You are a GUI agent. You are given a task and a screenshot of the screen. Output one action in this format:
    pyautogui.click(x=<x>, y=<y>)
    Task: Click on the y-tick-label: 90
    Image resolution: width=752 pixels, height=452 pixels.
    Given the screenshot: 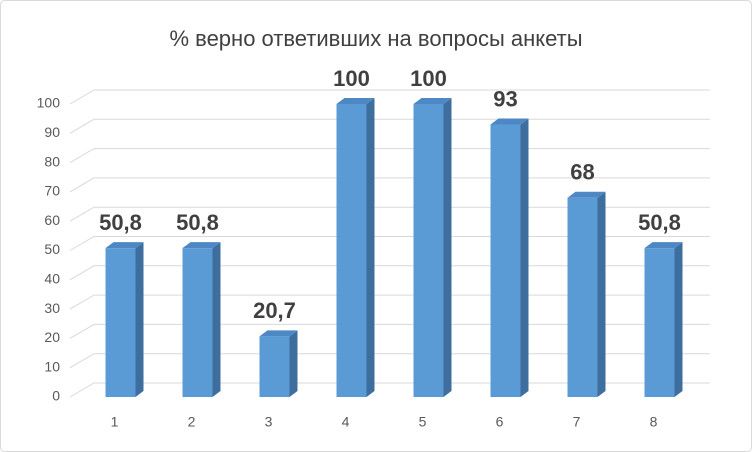 What is the action you would take?
    pyautogui.click(x=52, y=132)
    